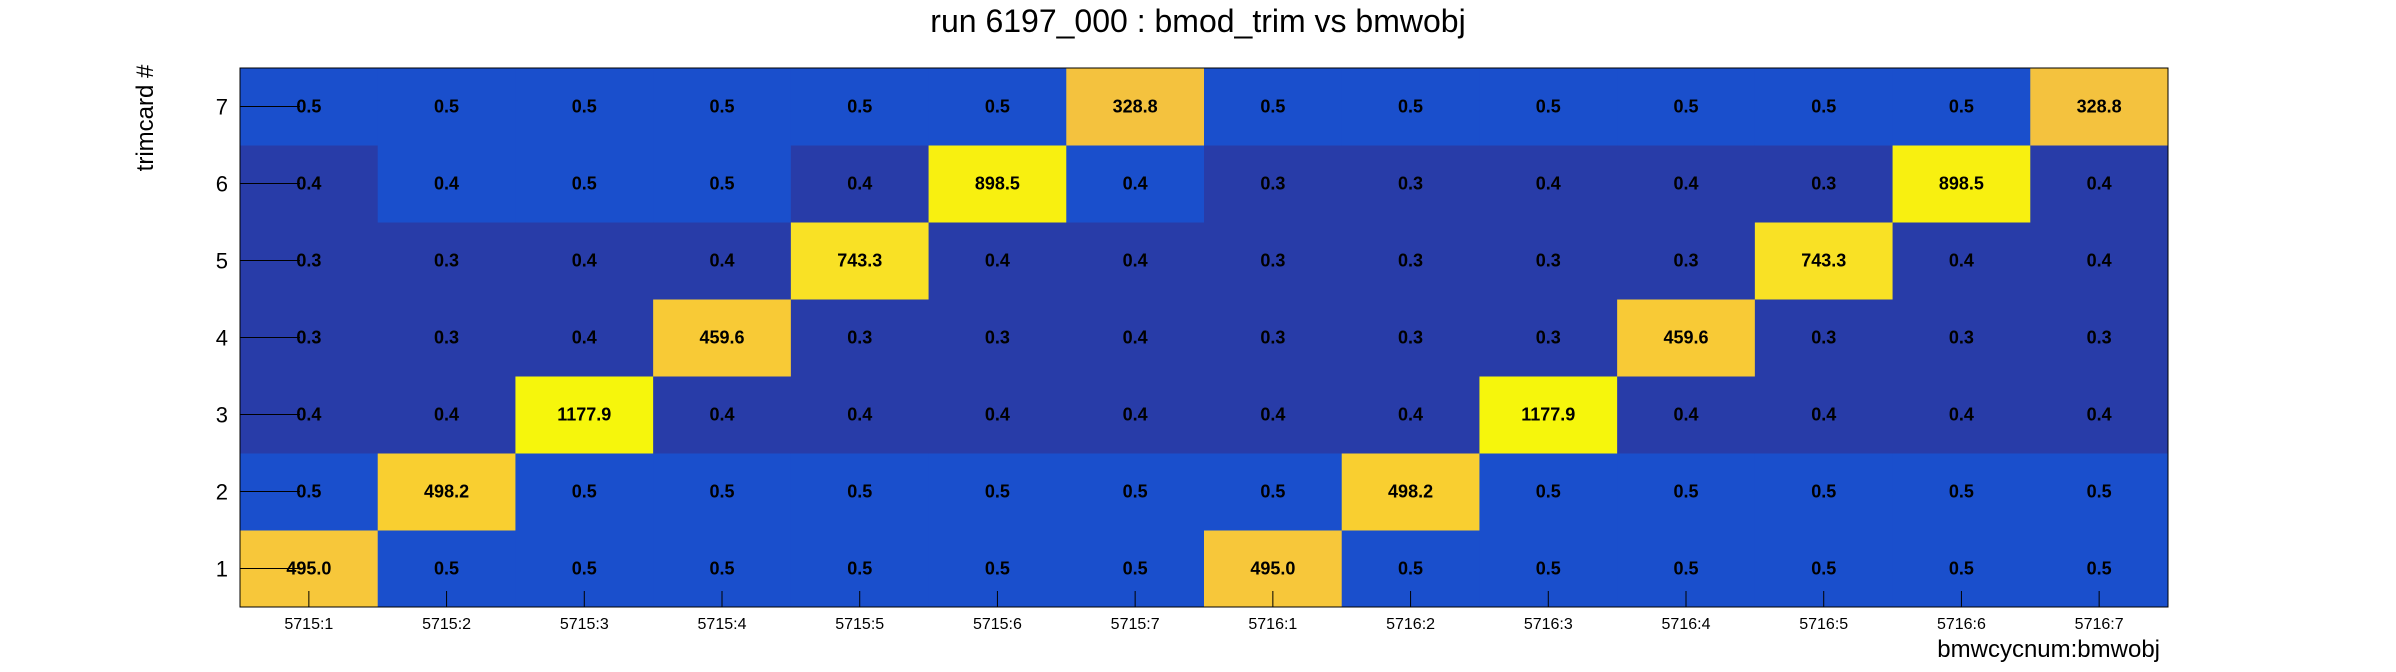 The height and width of the screenshot is (672, 2396). What do you see at coordinates (2048, 649) in the screenshot?
I see `x-axis-title: bmwcycnum:bmwobj` at bounding box center [2048, 649].